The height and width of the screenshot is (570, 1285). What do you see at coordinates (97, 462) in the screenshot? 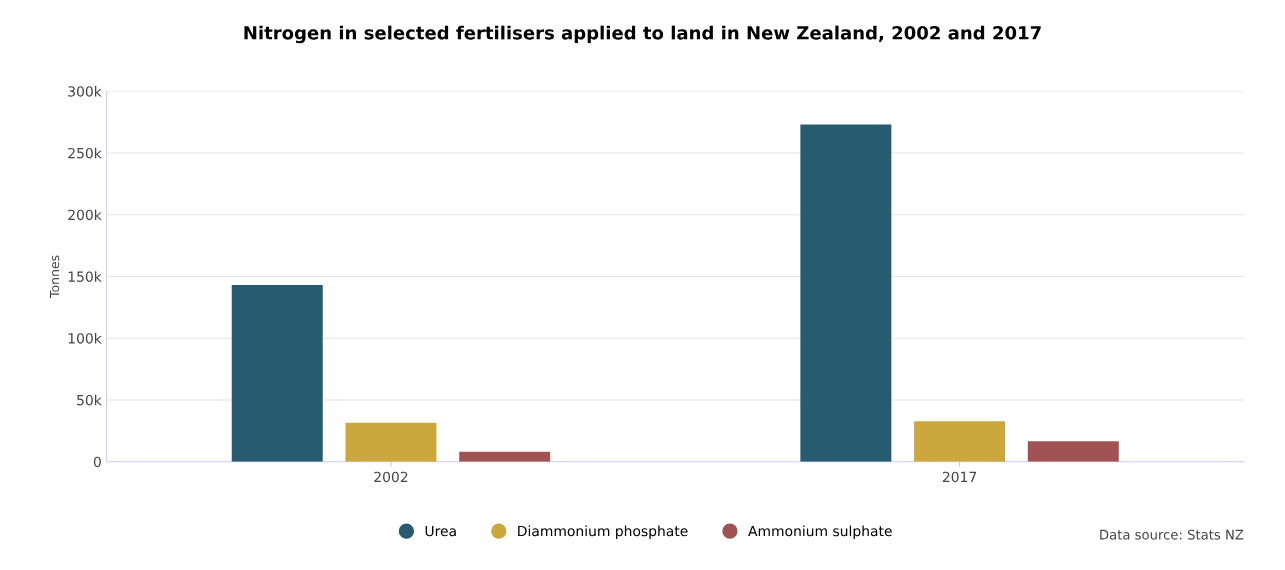
I see `y-tick-label: 0` at bounding box center [97, 462].